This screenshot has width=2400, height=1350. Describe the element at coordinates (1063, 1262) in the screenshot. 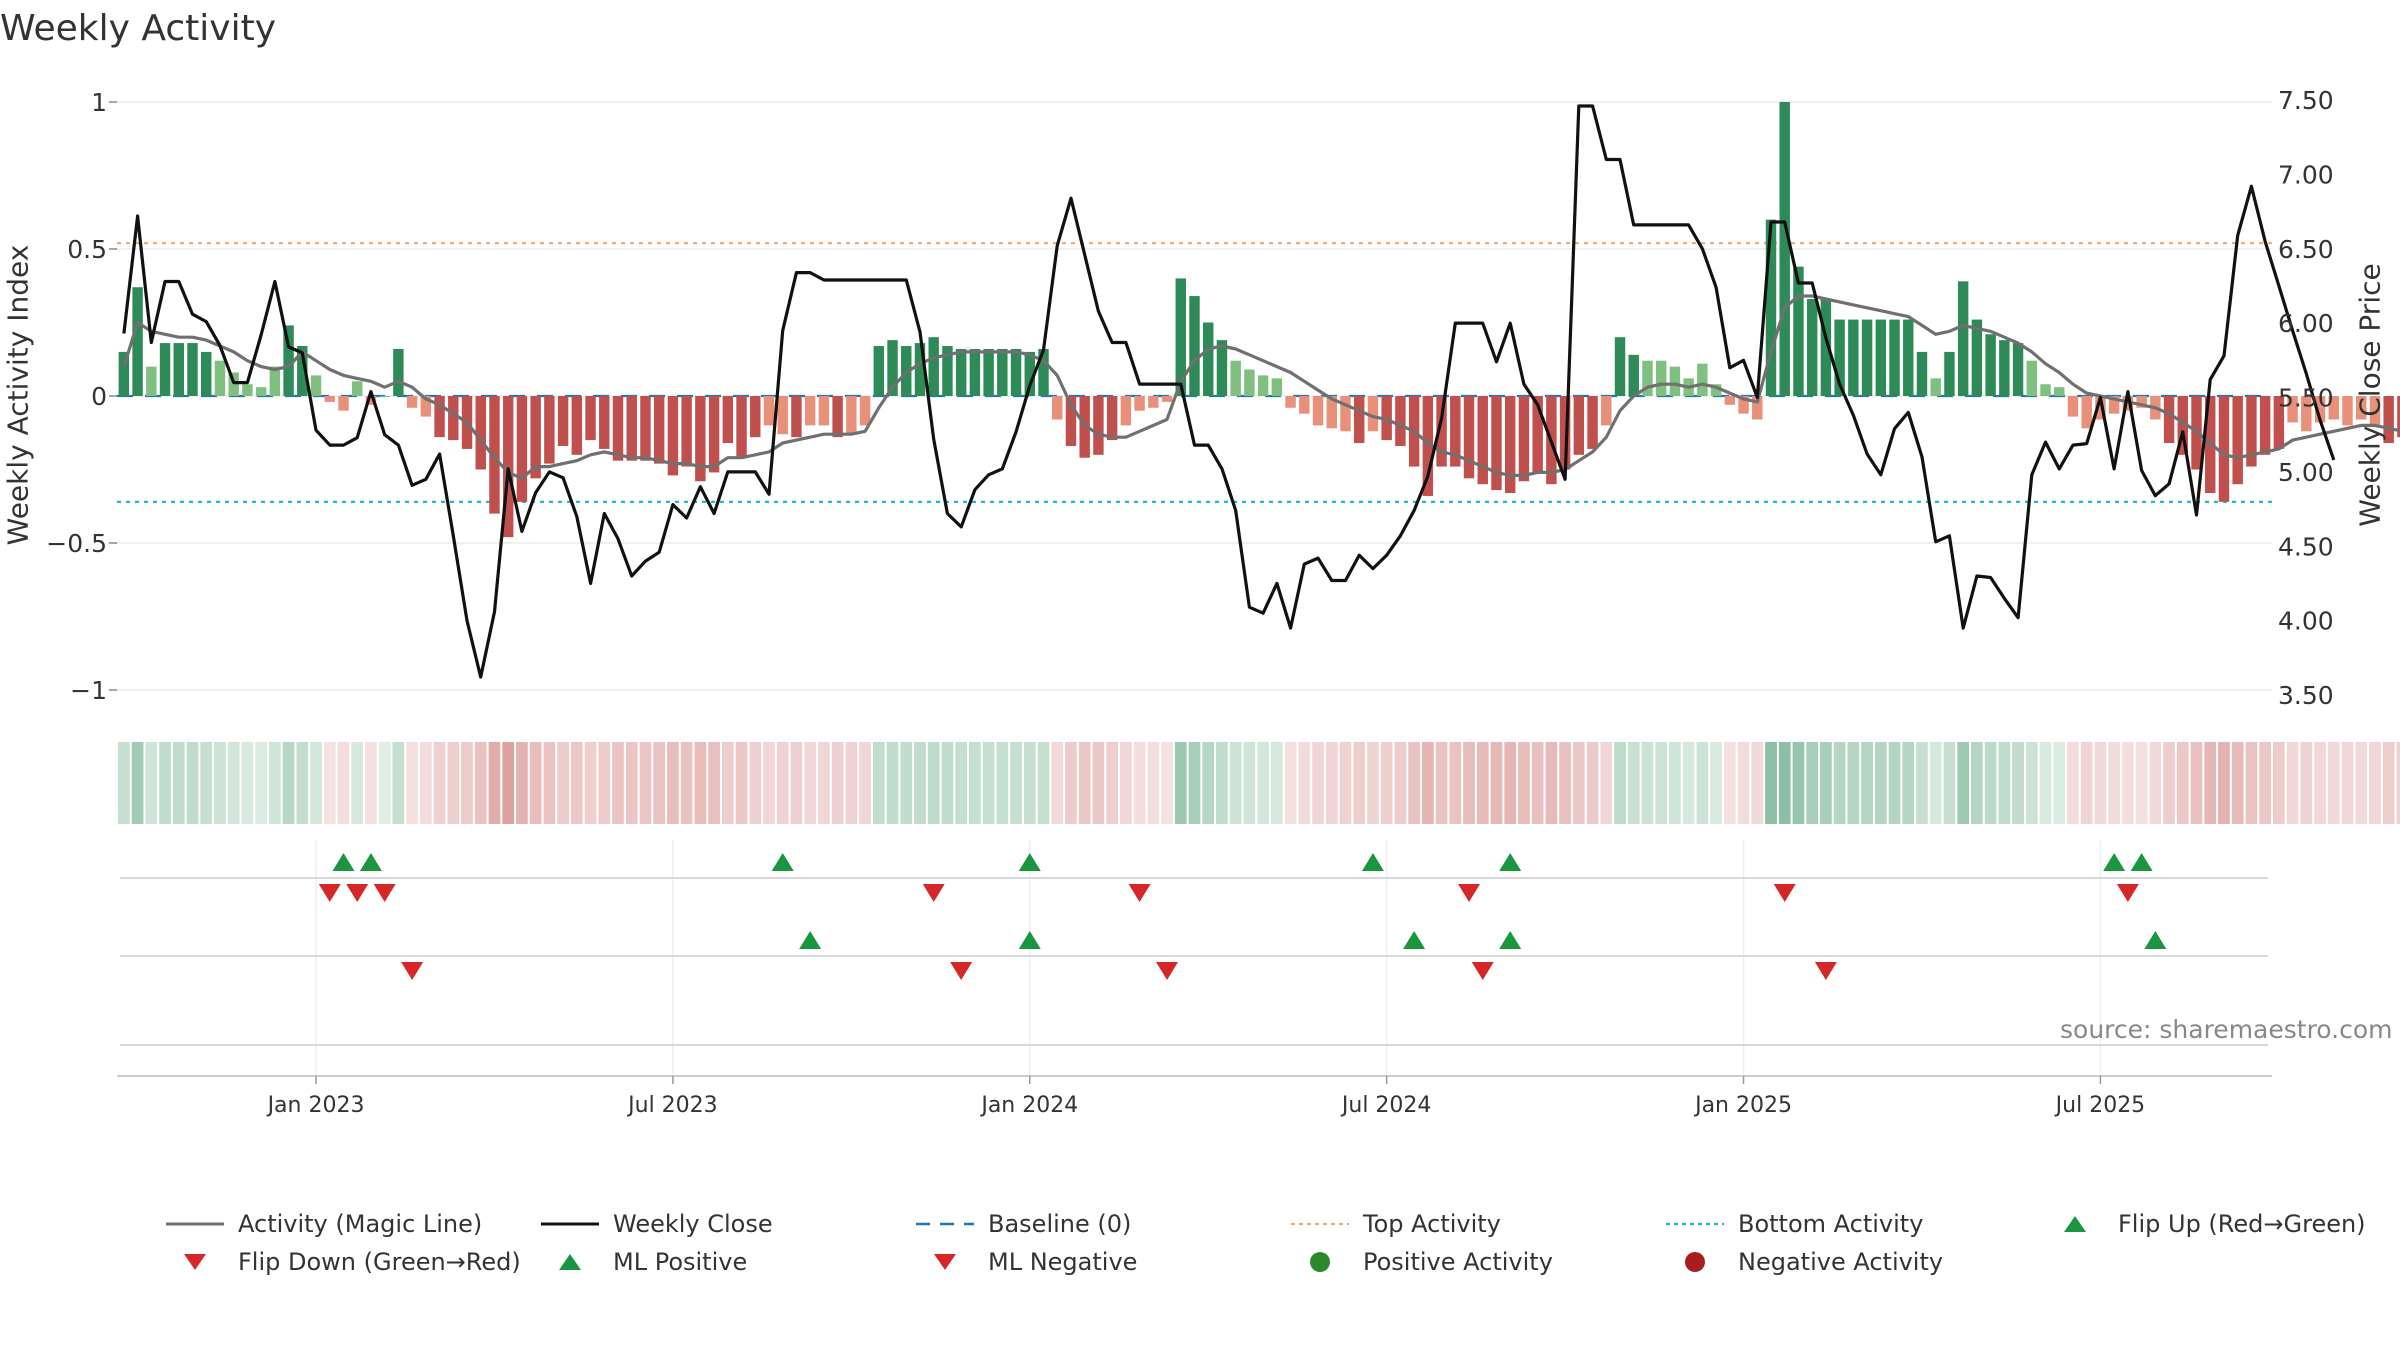

I see `legend-label: ML Negative` at that location.